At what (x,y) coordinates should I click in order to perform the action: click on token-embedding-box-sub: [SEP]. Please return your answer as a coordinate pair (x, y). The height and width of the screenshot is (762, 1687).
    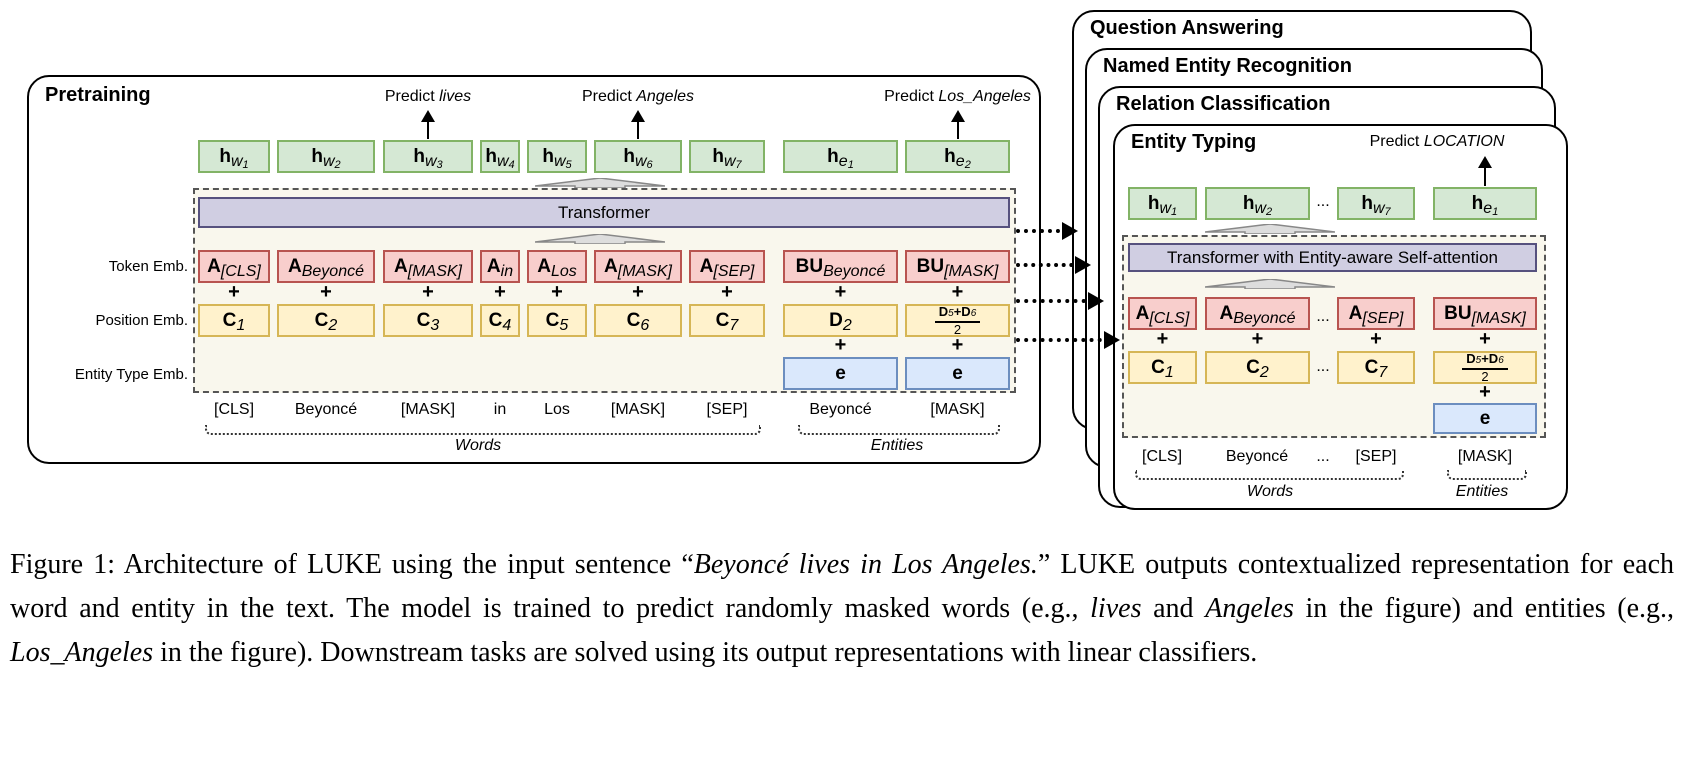
    Looking at the image, I should click on (734, 271).